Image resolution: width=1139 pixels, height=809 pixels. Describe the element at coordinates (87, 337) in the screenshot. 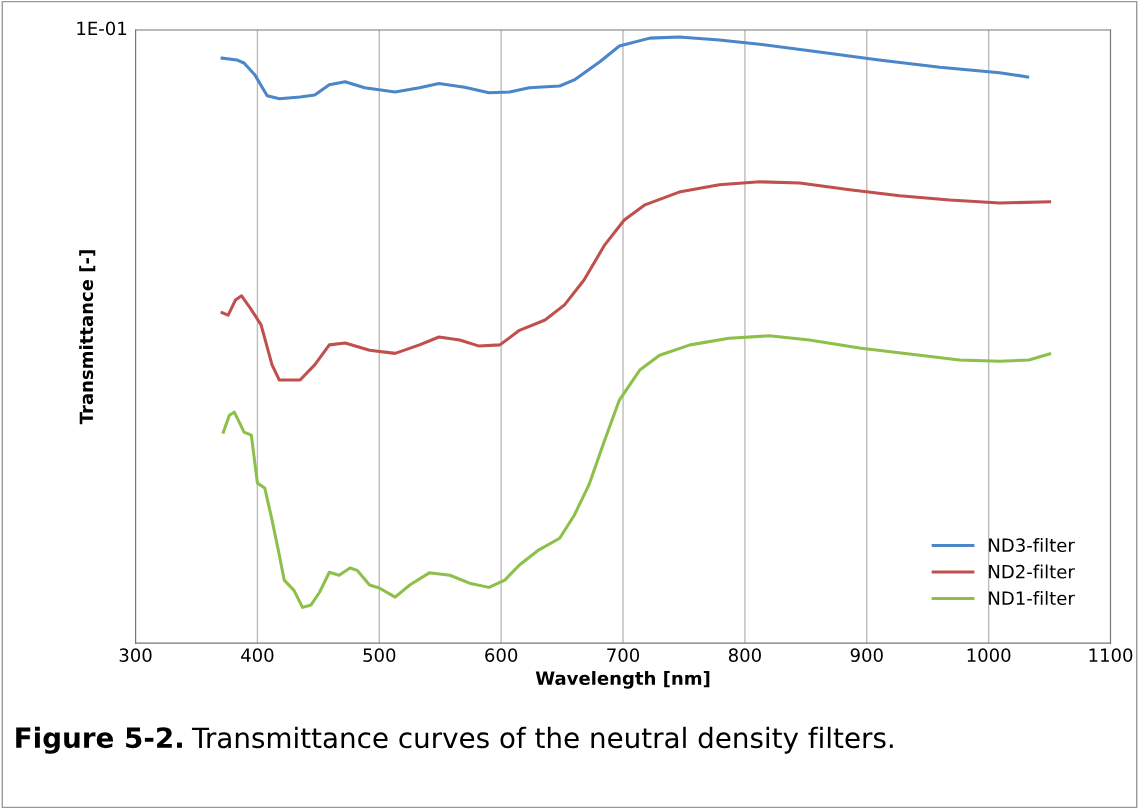

I see `y-axis-title: Transmittance [-]` at that location.